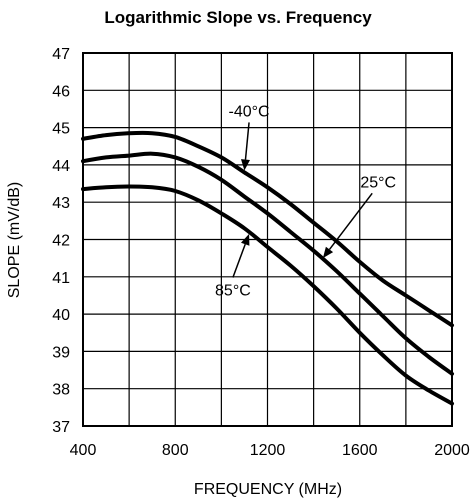  Describe the element at coordinates (61, 315) in the screenshot. I see `y-tick-label: 40` at that location.